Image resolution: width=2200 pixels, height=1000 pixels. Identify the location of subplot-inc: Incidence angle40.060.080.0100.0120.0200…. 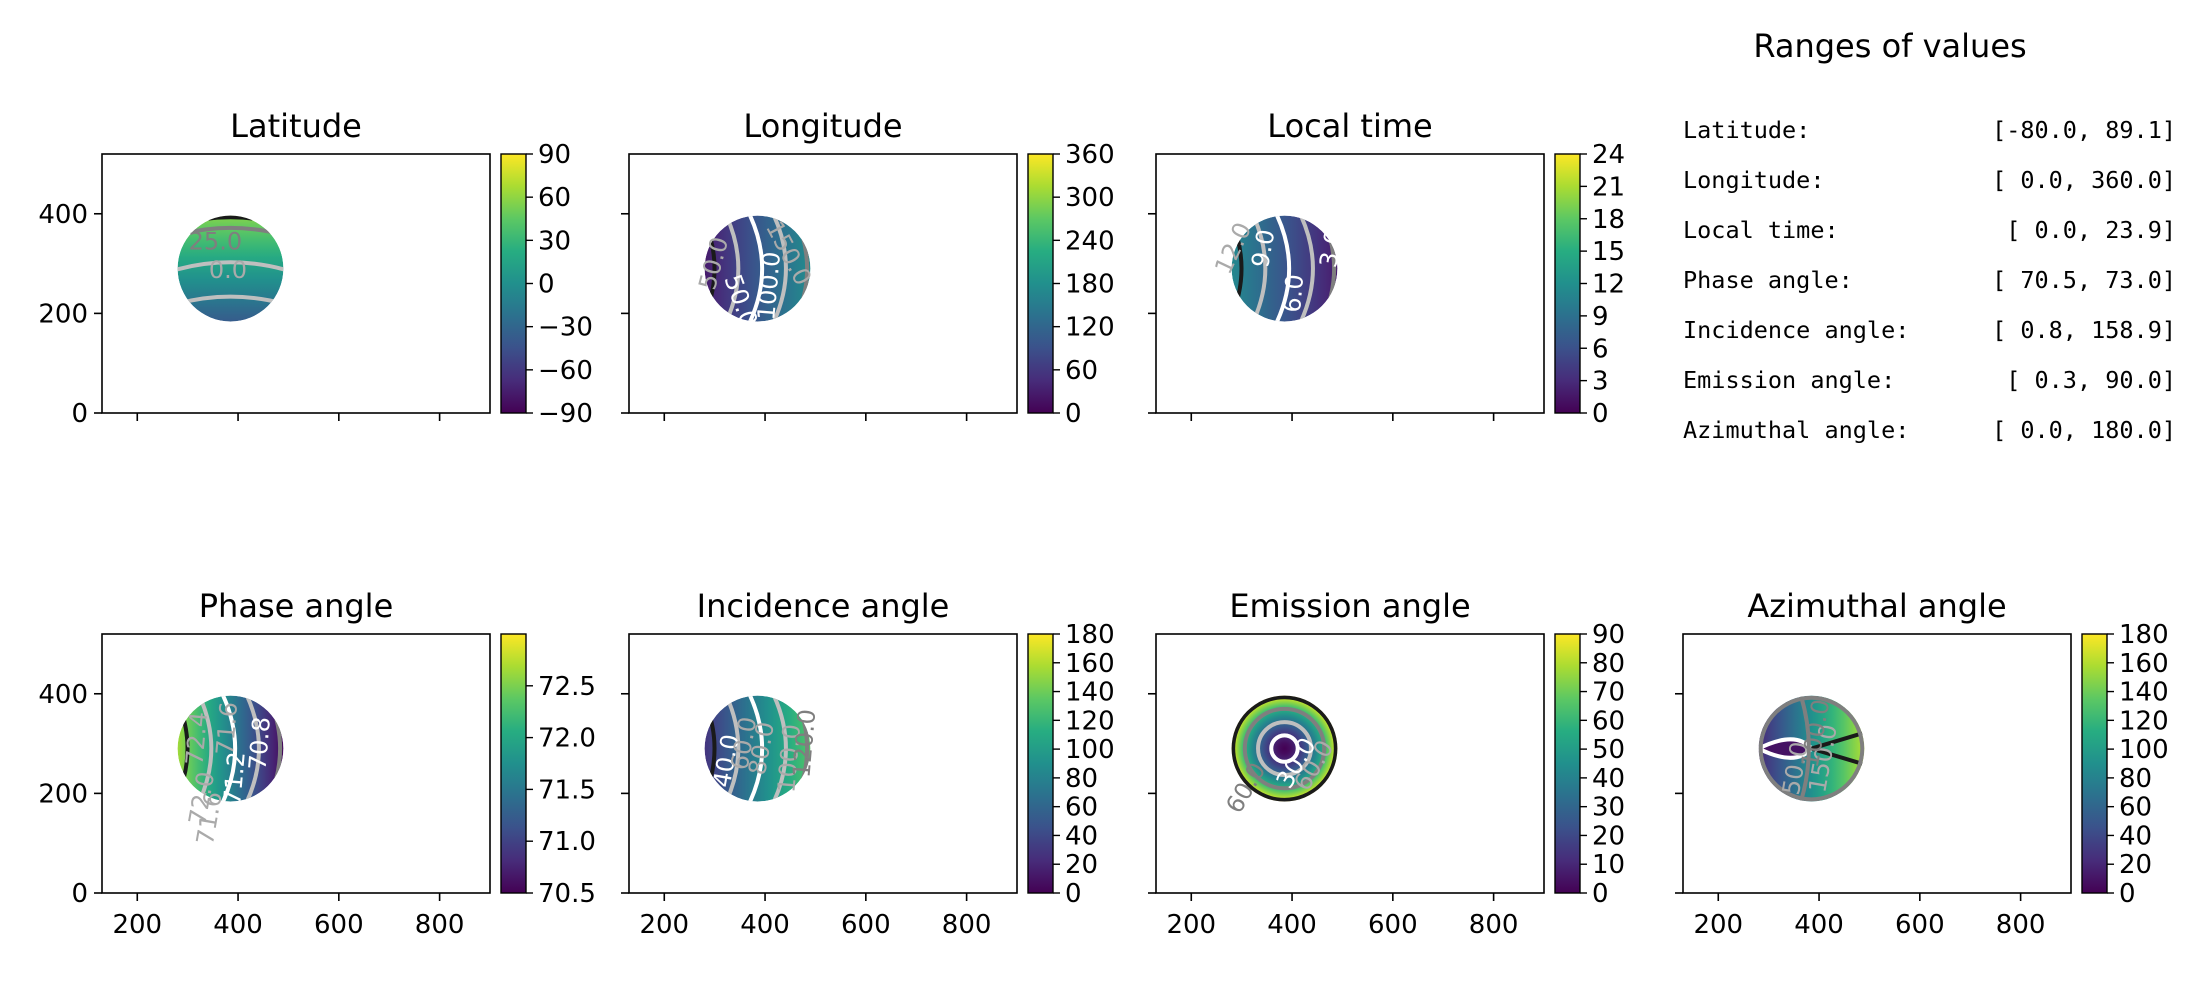
(868, 763).